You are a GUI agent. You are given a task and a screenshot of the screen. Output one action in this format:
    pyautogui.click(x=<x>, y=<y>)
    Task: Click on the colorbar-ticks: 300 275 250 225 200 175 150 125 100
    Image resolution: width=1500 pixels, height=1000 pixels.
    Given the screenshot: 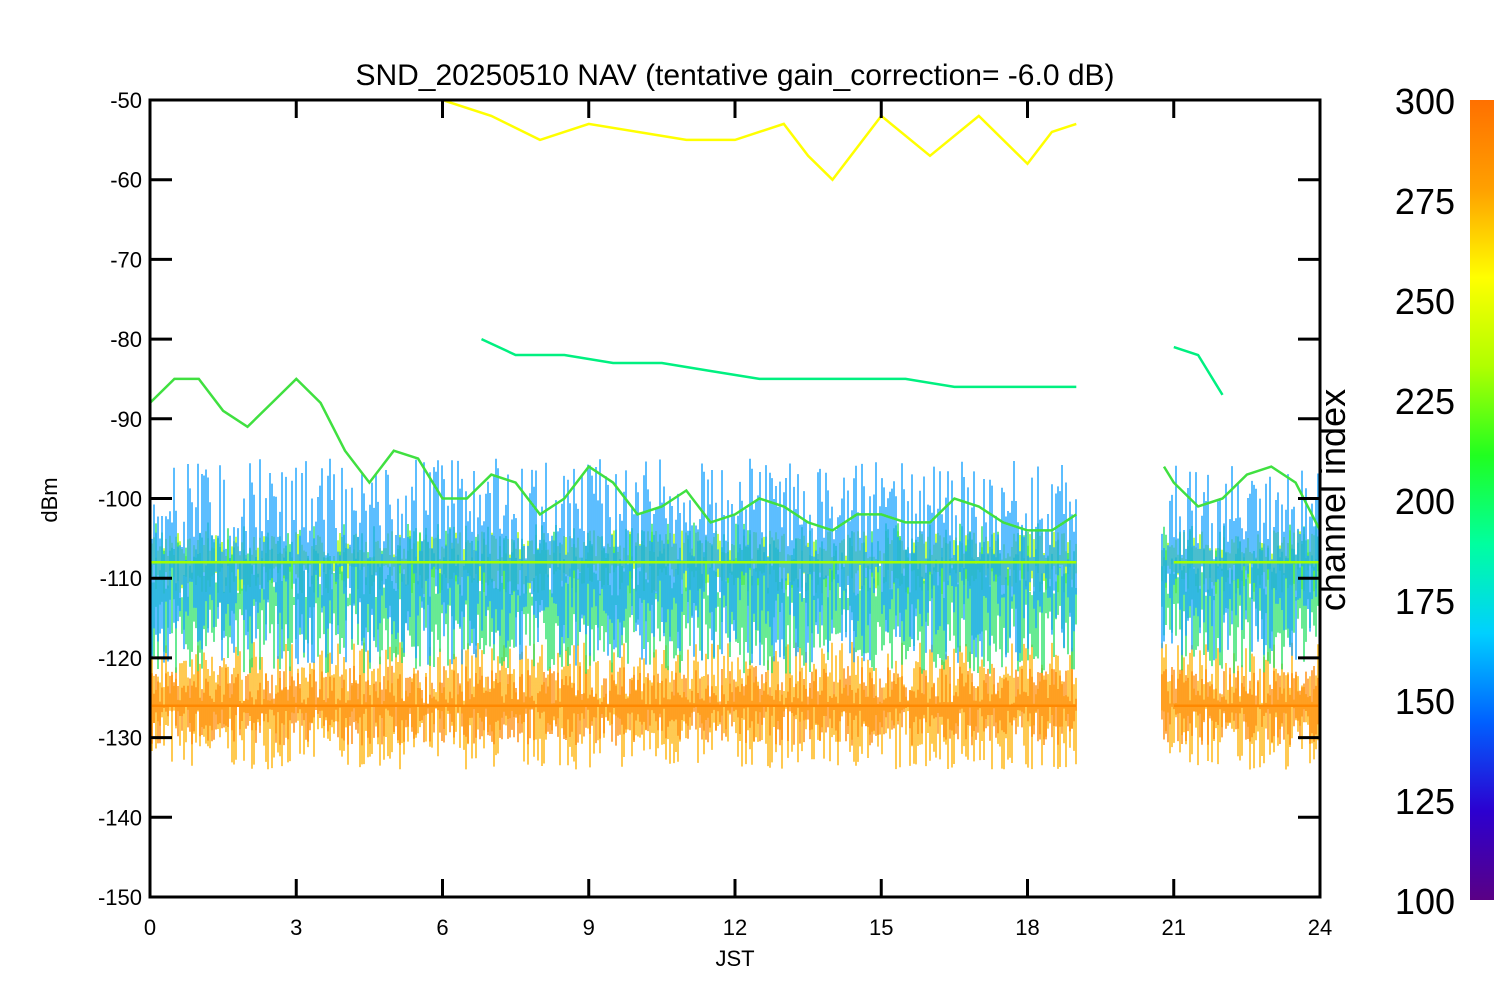 What is the action you would take?
    pyautogui.click(x=1425, y=501)
    